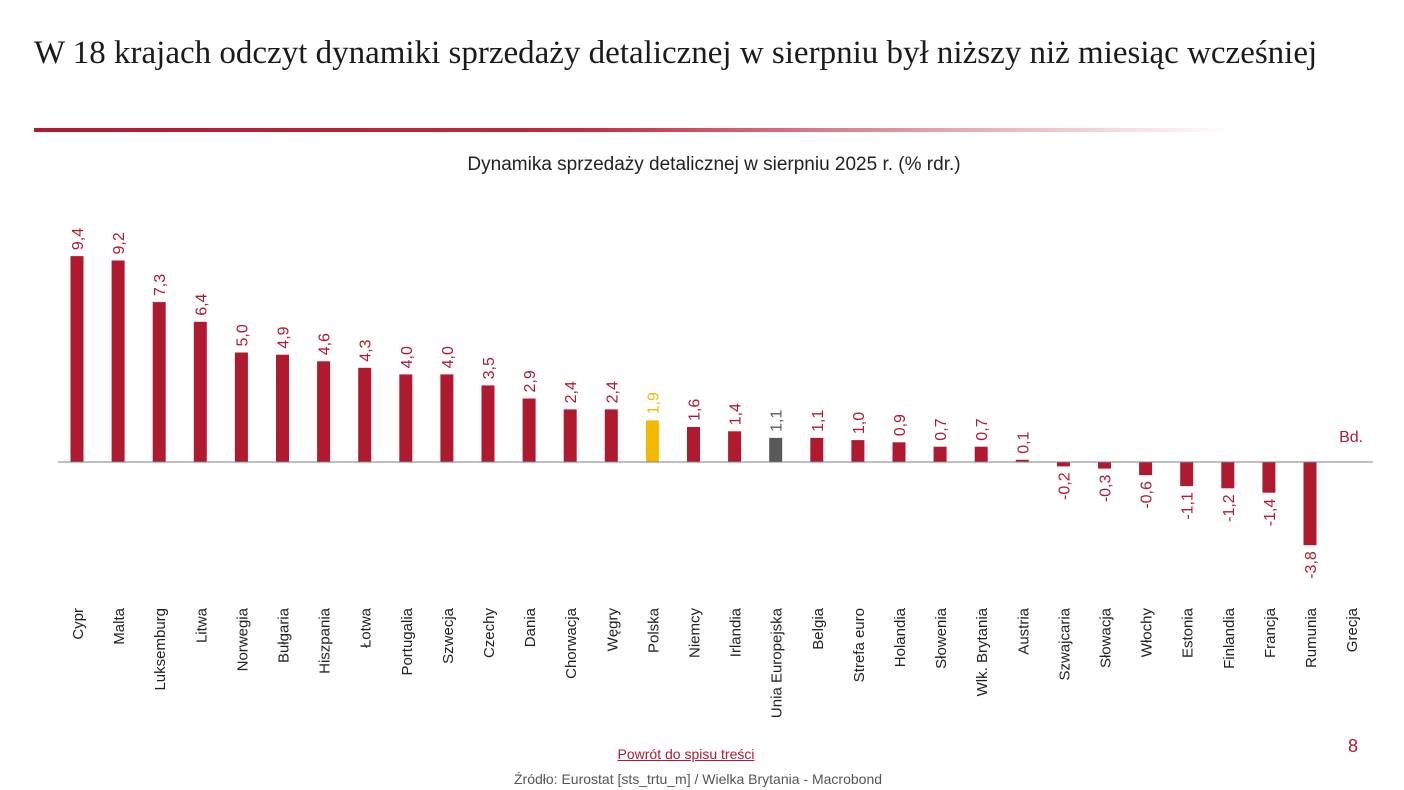 The image size is (1404, 790). I want to click on category-label-litwa: Litwa, so click(201, 625).